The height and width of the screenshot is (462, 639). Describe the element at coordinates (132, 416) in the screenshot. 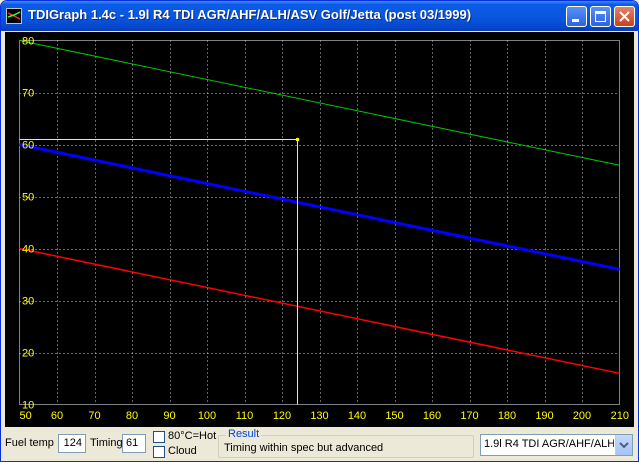

I see `x-tick-label: 80` at that location.